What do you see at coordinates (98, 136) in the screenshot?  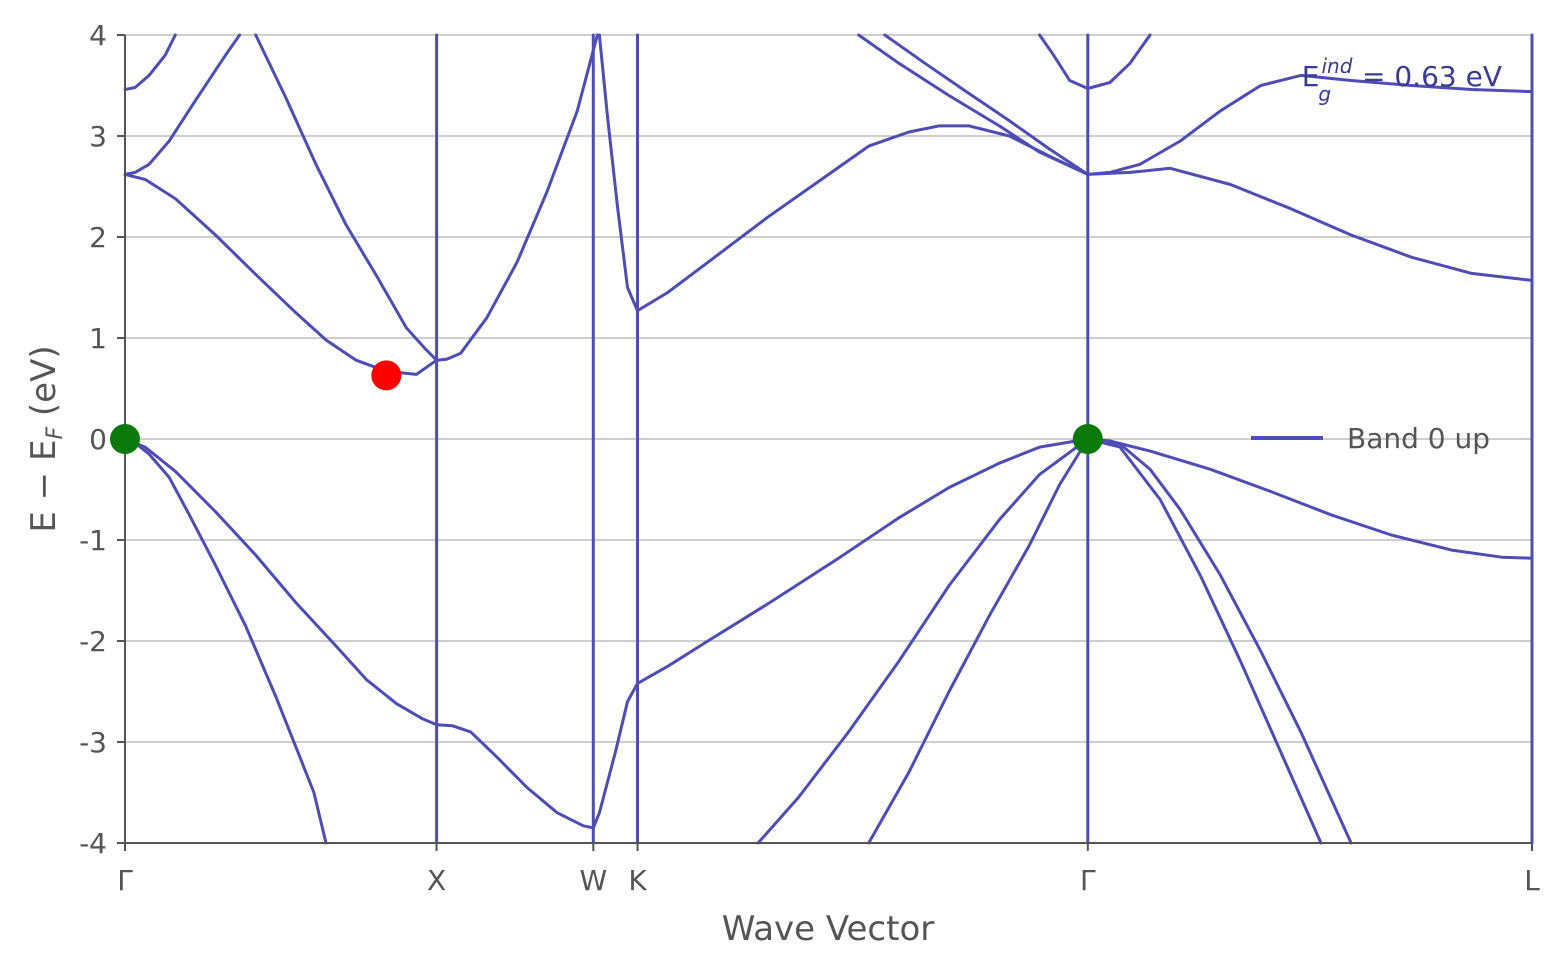 I see `y-tick-label: 3` at bounding box center [98, 136].